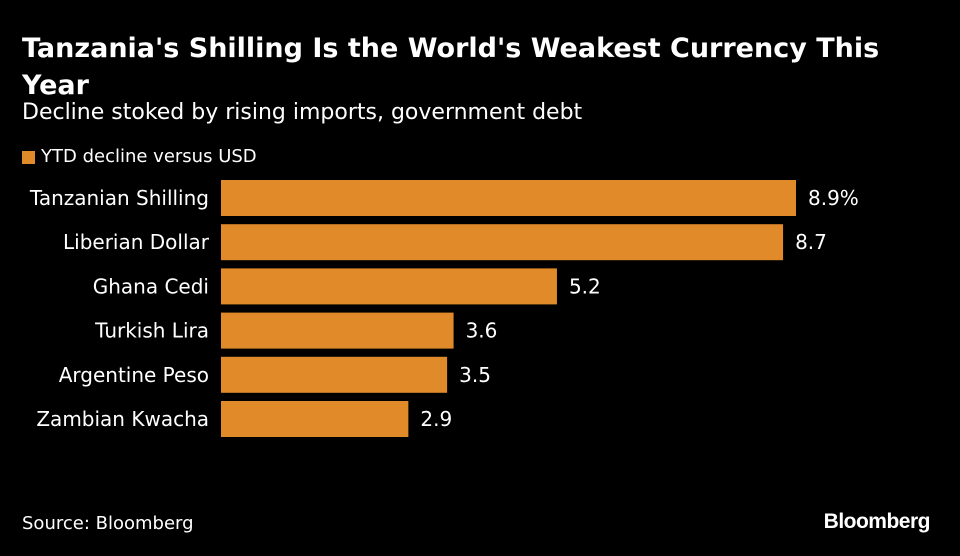 This screenshot has height=556, width=960. I want to click on category-label-ghana-cedi: Ghana Cedi, so click(151, 286).